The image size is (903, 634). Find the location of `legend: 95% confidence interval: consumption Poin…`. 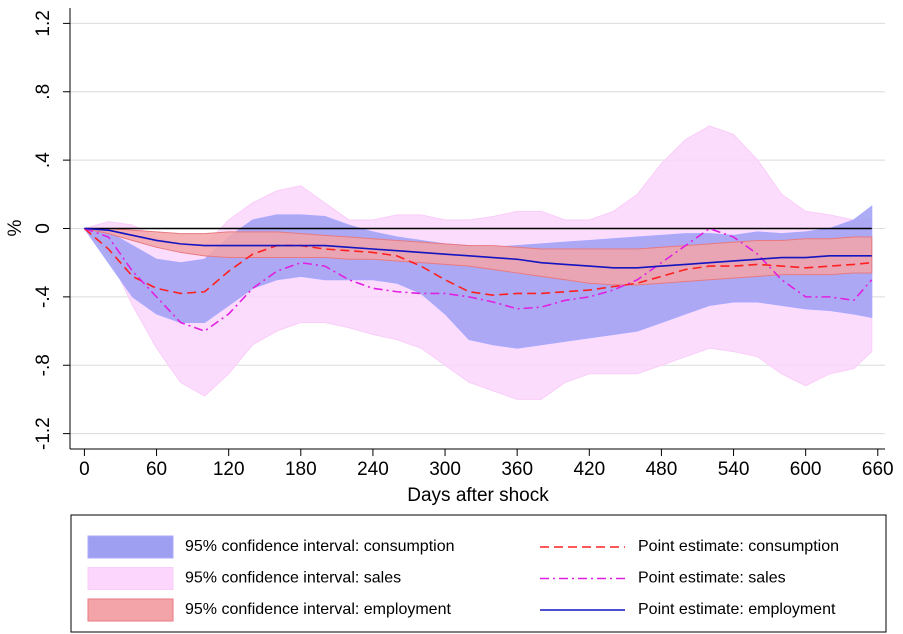

legend: 95% confidence interval: consumption Poin… is located at coordinates (463, 578).